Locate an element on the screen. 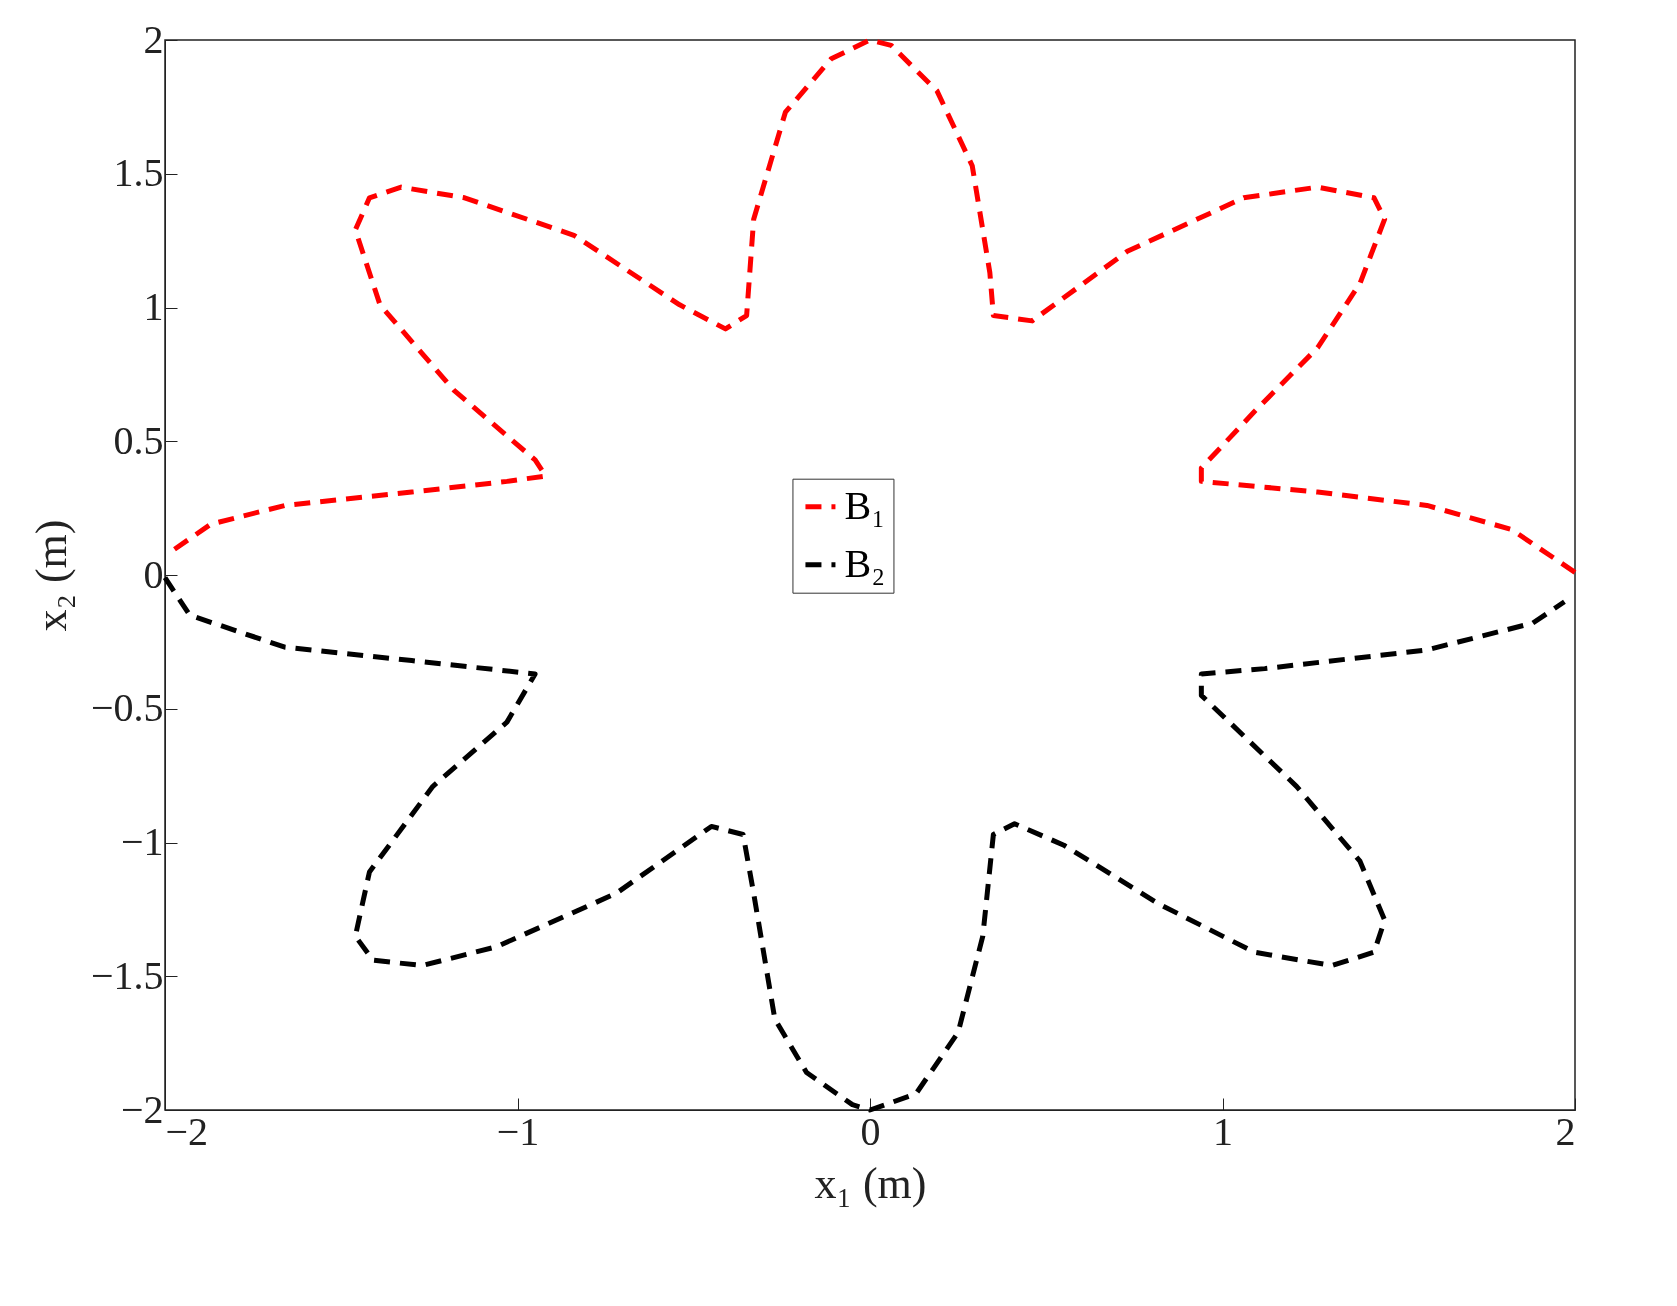 The image size is (1677, 1306). legend-label: B₂ is located at coordinates (865, 563).